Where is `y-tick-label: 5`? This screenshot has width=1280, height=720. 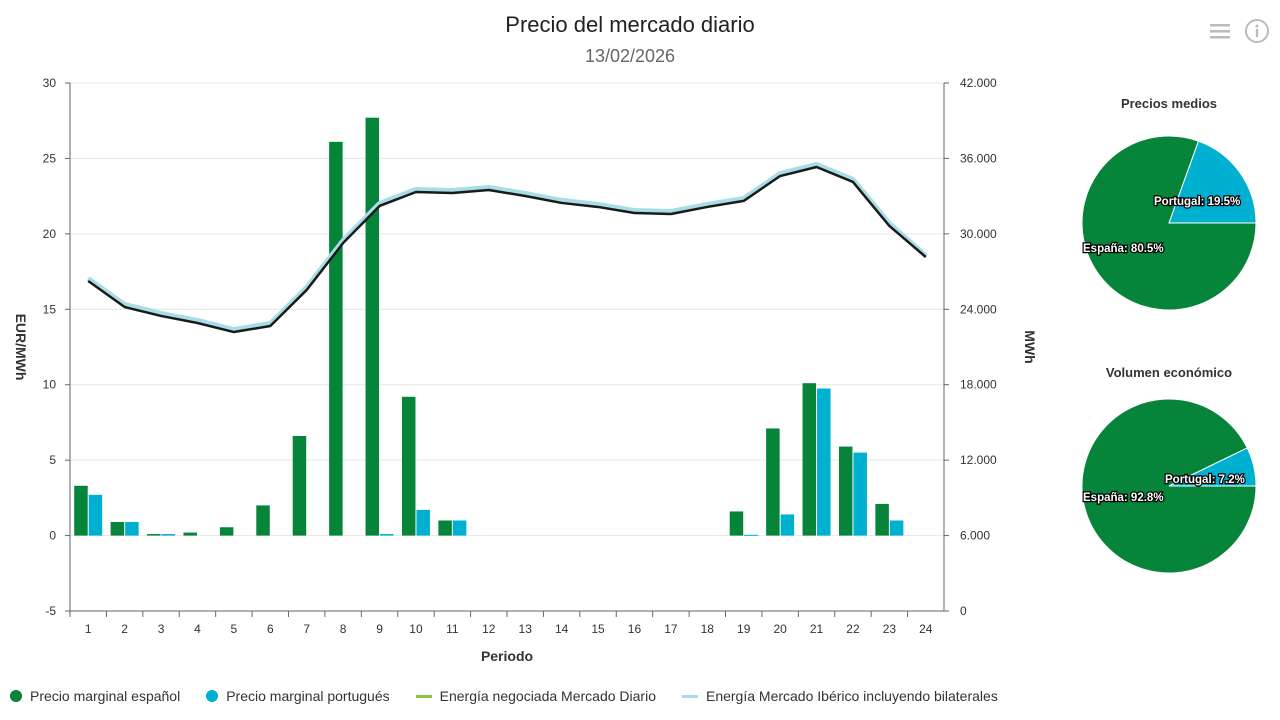
y-tick-label: 5 is located at coordinates (52, 460).